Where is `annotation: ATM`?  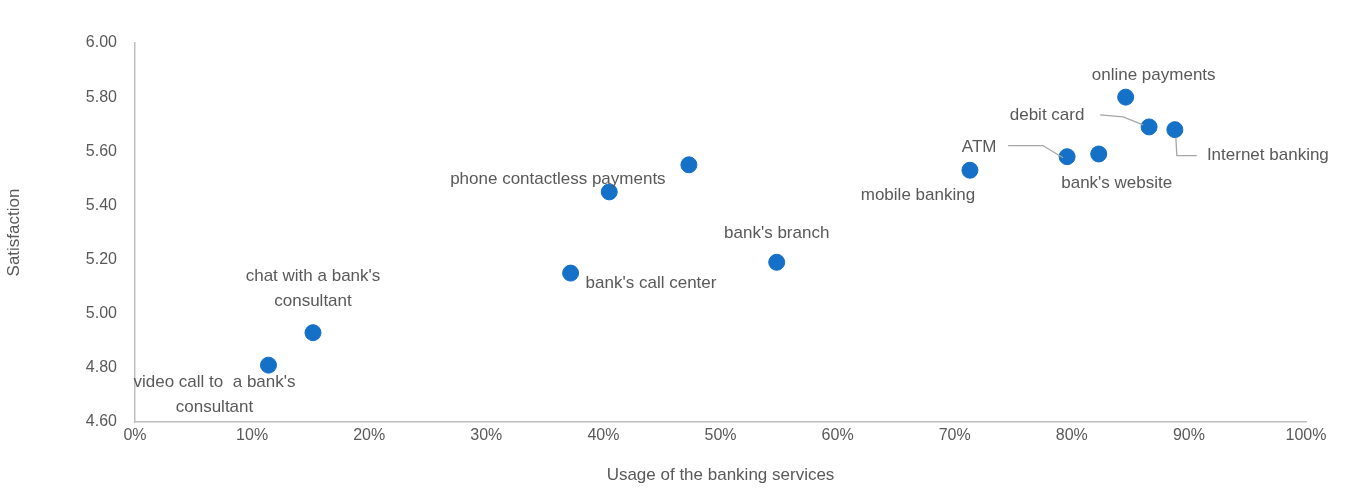
annotation: ATM is located at coordinates (979, 147).